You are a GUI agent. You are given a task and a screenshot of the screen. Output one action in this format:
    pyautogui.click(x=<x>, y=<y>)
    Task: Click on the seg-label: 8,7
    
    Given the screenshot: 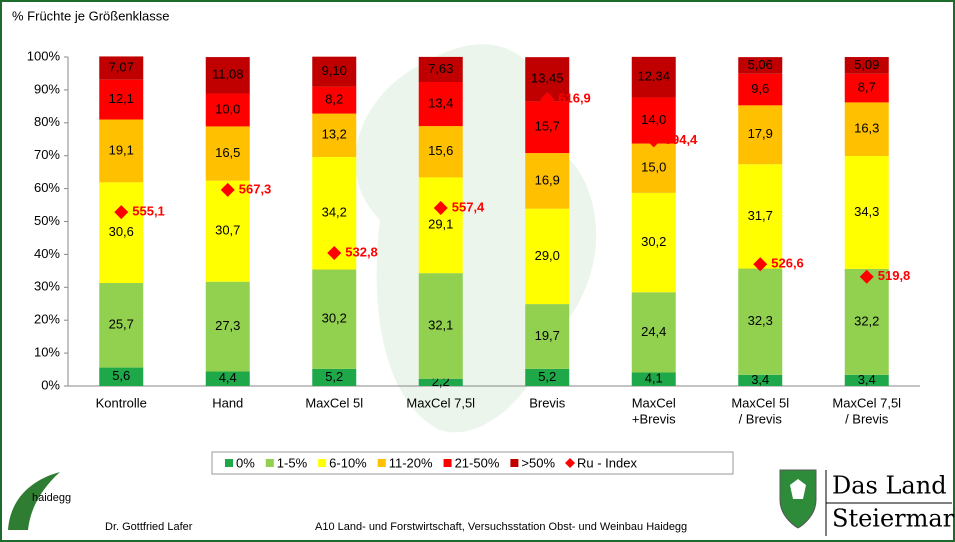 What is the action you would take?
    pyautogui.click(x=867, y=87)
    